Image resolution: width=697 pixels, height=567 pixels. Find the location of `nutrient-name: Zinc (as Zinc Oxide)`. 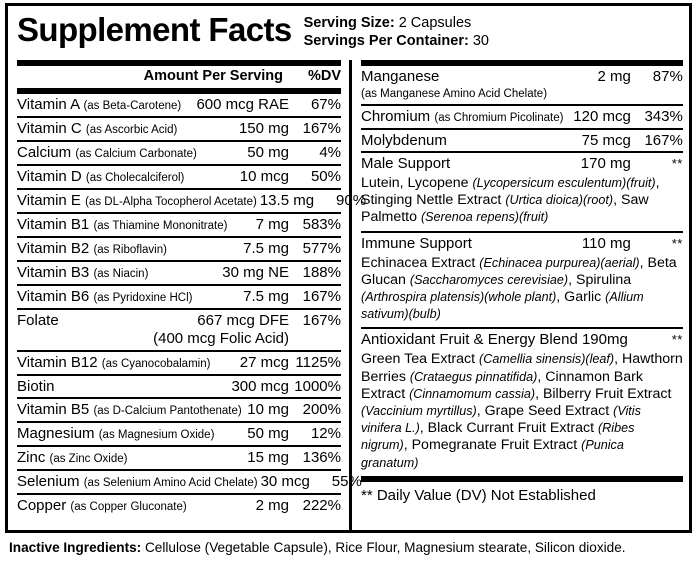

nutrient-name: Zinc (as Zinc Oxide) is located at coordinates (130, 458).